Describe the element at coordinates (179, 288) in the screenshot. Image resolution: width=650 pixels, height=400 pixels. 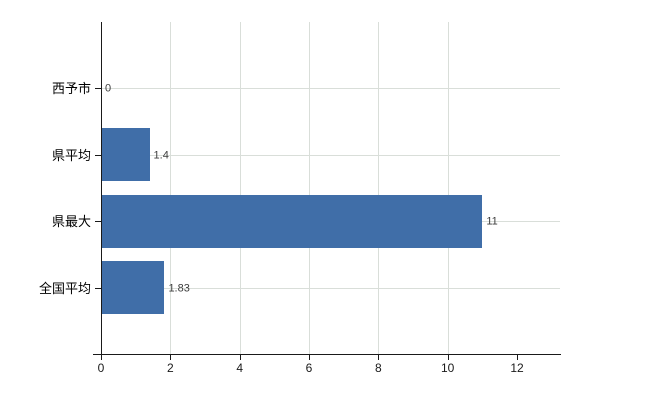
I see `value-label: 1.83` at that location.